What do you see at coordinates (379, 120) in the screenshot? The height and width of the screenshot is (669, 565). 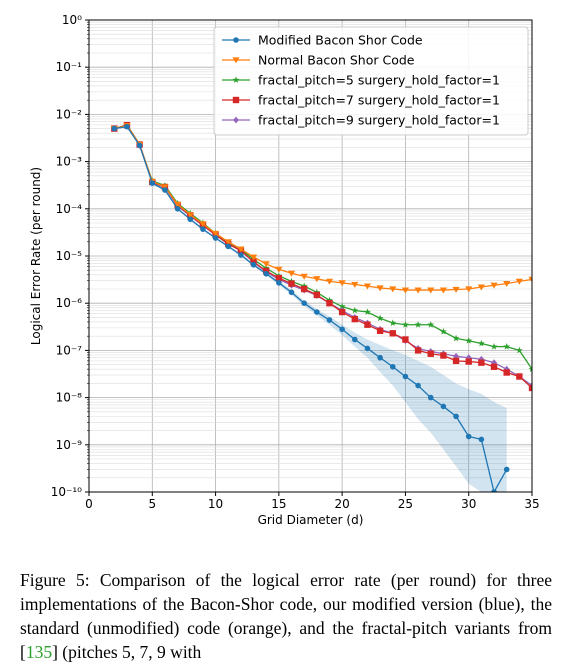 I see `legend-label: fractal_pitch=9 surgery_hold_factor=1` at bounding box center [379, 120].